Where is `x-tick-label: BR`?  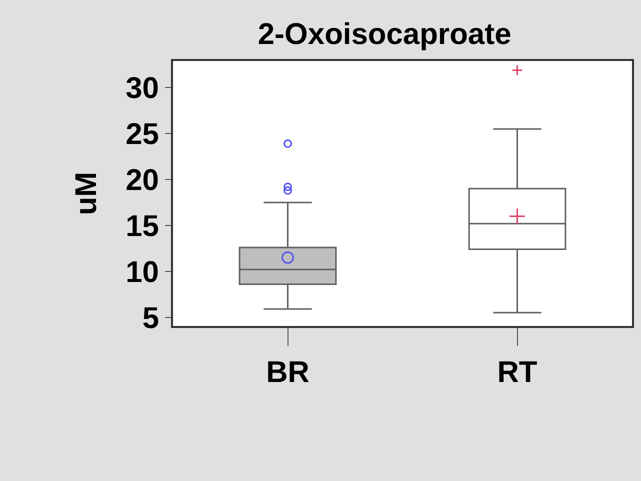
x-tick-label: BR is located at coordinates (288, 372).